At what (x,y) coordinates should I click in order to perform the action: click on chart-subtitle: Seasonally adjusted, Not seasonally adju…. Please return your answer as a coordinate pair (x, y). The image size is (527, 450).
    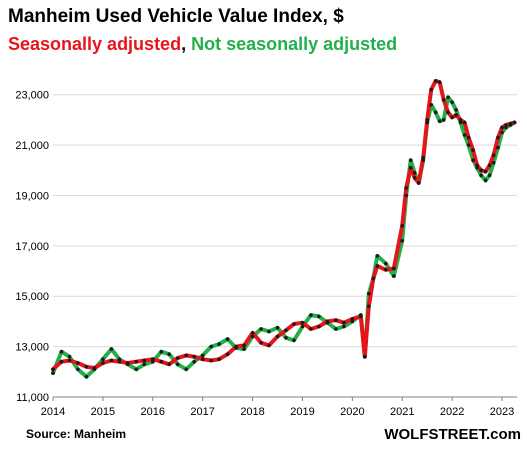
    Looking at the image, I should click on (202, 44).